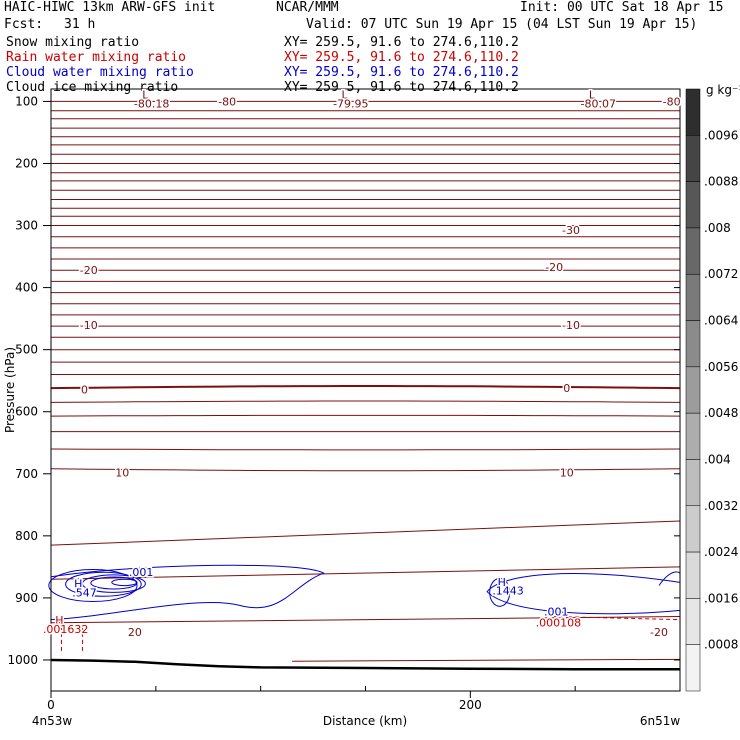 This screenshot has width=740, height=740. What do you see at coordinates (721, 552) in the screenshot?
I see `colorbar-label: .0024` at bounding box center [721, 552].